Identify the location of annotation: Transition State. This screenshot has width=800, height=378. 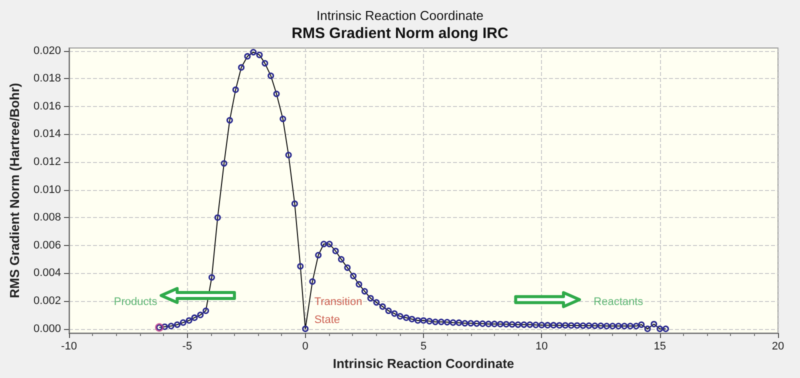
(338, 311).